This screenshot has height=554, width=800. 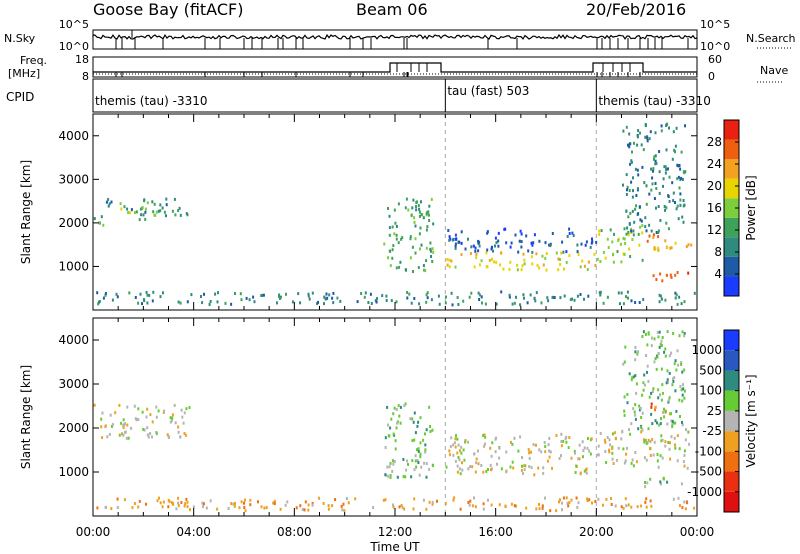 What do you see at coordinates (731, 169) in the screenshot?
I see `power-colorbar-cell` at bounding box center [731, 169].